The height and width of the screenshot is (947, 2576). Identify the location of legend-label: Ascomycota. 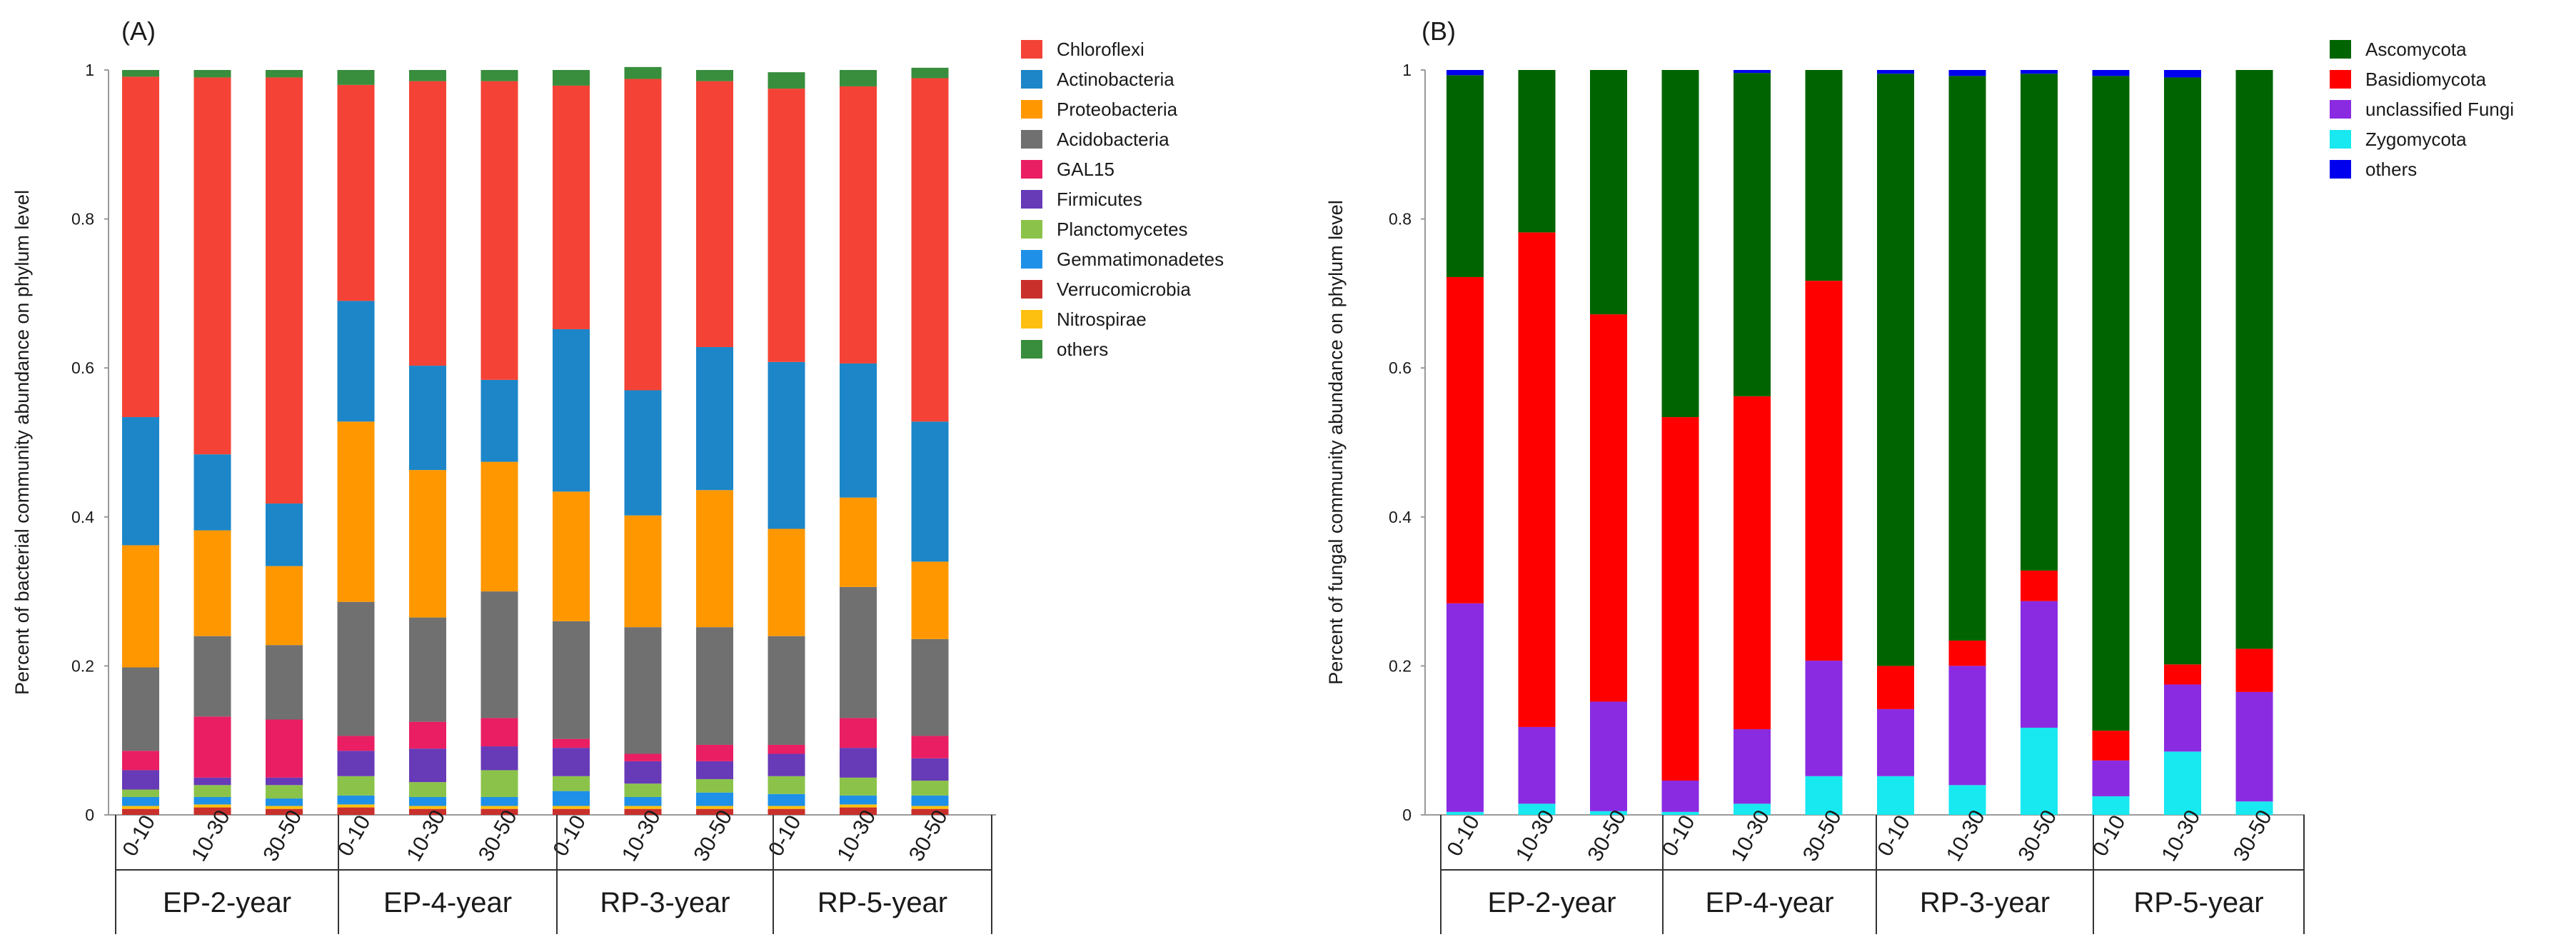
(2416, 49).